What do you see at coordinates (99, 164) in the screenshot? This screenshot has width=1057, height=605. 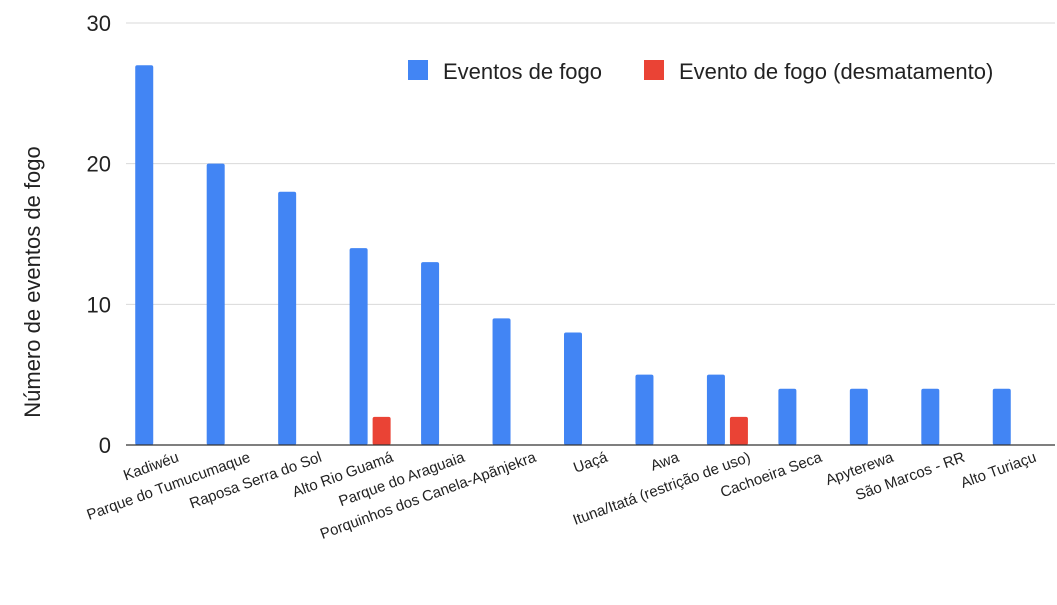 I see `y-tick-label: 20` at bounding box center [99, 164].